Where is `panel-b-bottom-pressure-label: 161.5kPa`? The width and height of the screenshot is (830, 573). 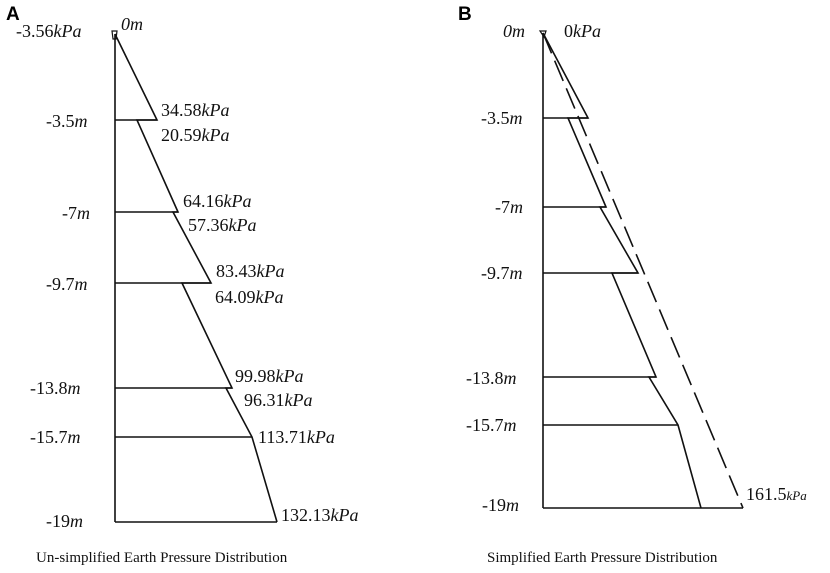
panel-b-bottom-pressure-label: 161.5kPa is located at coordinates (776, 494).